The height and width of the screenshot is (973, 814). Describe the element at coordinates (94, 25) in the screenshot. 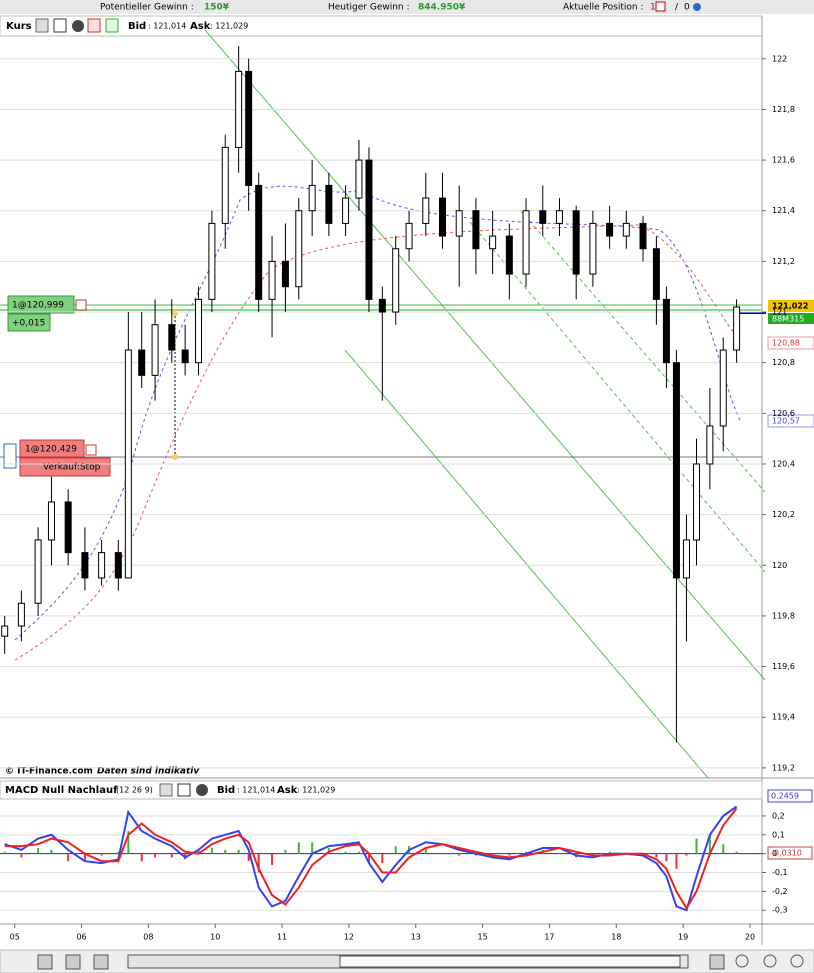

I see `down-icon` at that location.